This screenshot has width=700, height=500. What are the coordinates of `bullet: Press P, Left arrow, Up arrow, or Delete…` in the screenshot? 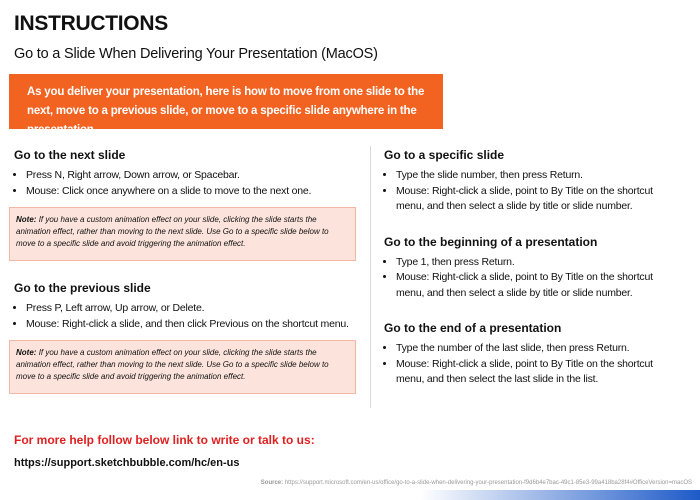 It's located at (191, 309).